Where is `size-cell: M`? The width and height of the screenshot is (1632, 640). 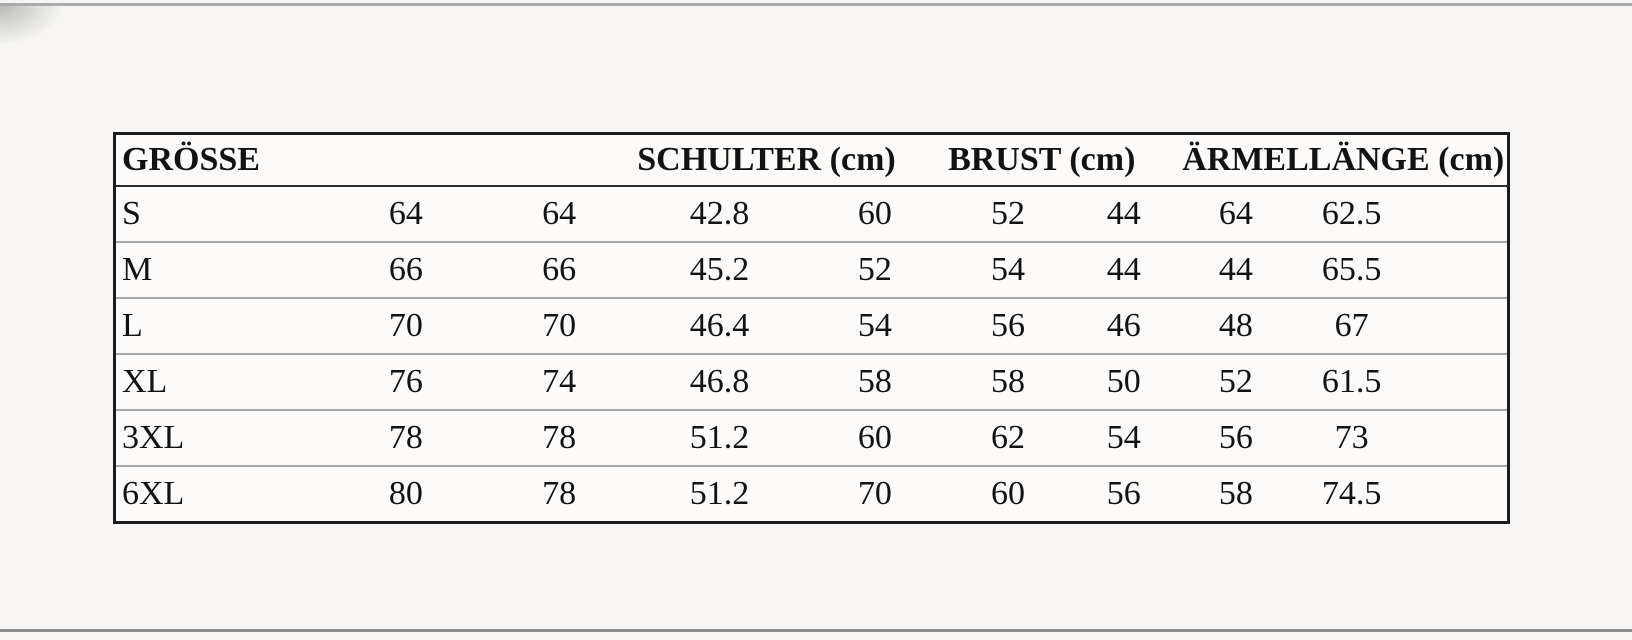
size-cell: M is located at coordinates (222, 269).